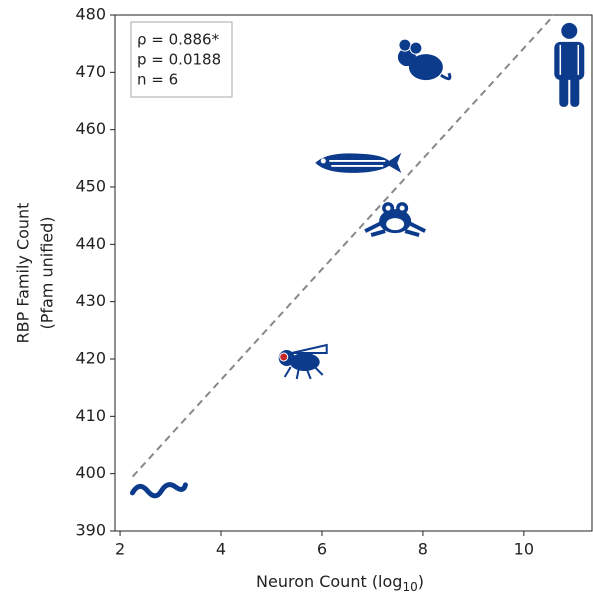 The width and height of the screenshot is (593, 595). Describe the element at coordinates (90, 358) in the screenshot. I see `y-tick-label: 420` at that location.